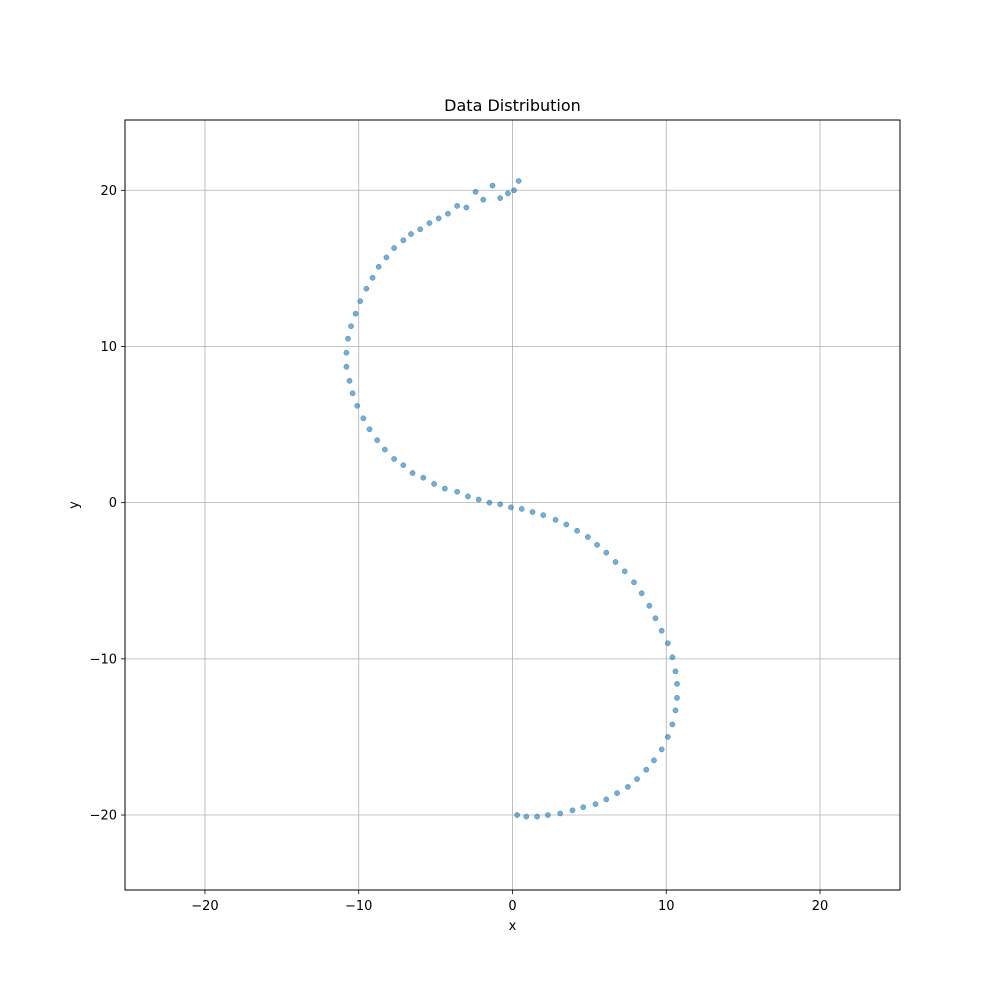  What do you see at coordinates (512, 105) in the screenshot?
I see `chart-title: Data Distribution` at bounding box center [512, 105].